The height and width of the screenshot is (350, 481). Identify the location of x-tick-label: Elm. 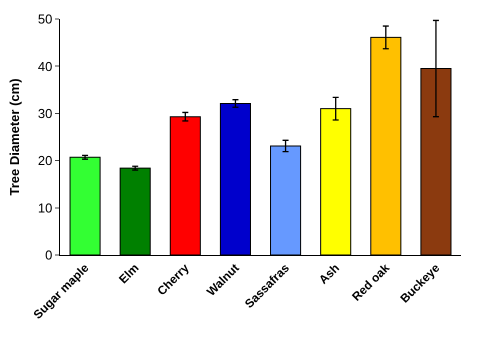
(129, 273).